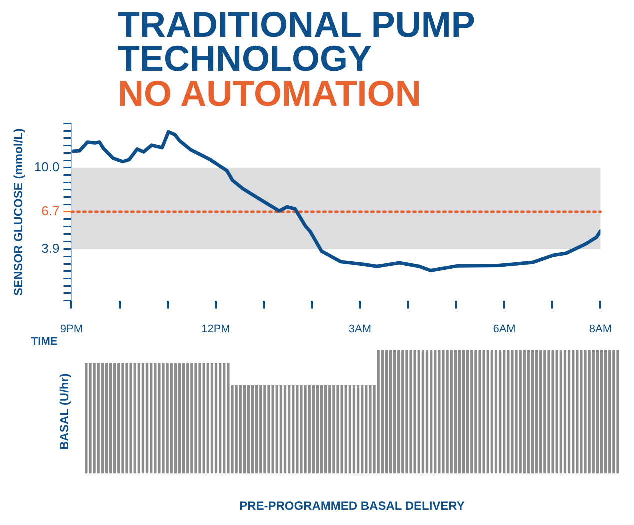 The image size is (634, 525). I want to click on y-tick-label: 10.0, so click(47, 166).